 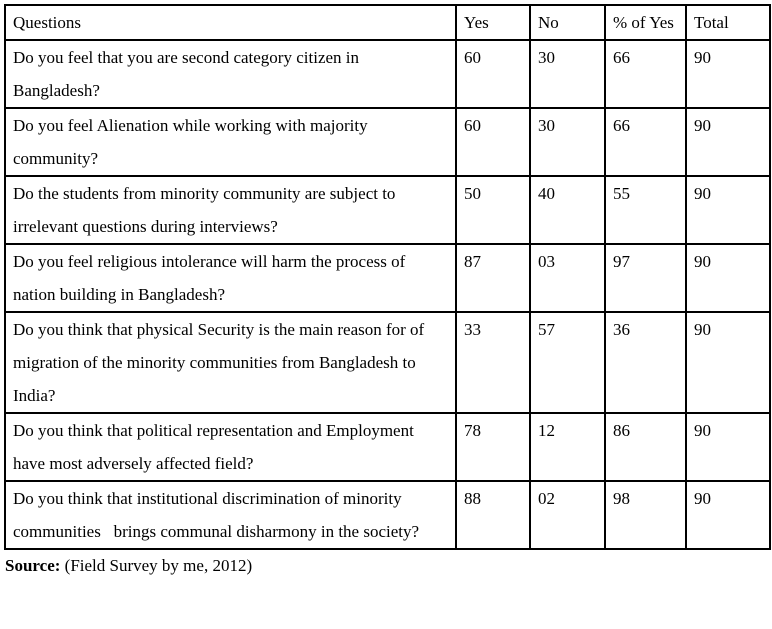 I want to click on pct-yes-cell: 97, so click(x=645, y=278).